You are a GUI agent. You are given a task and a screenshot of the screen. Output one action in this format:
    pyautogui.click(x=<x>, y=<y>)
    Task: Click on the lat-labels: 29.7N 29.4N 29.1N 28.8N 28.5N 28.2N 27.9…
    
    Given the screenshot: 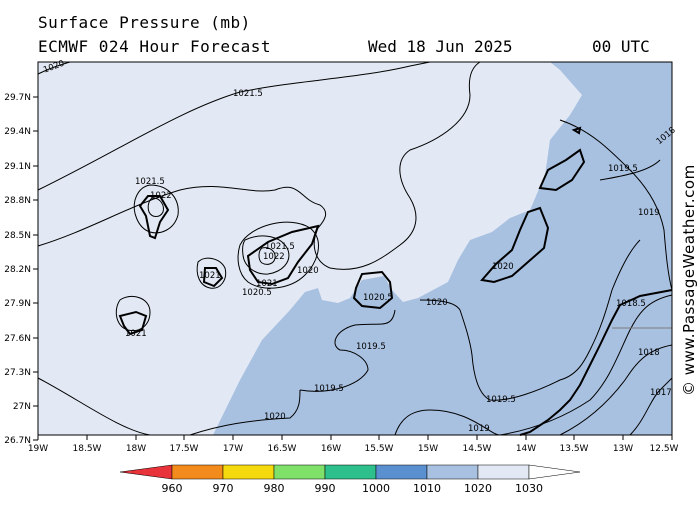 What is the action you would take?
    pyautogui.click(x=17, y=269)
    